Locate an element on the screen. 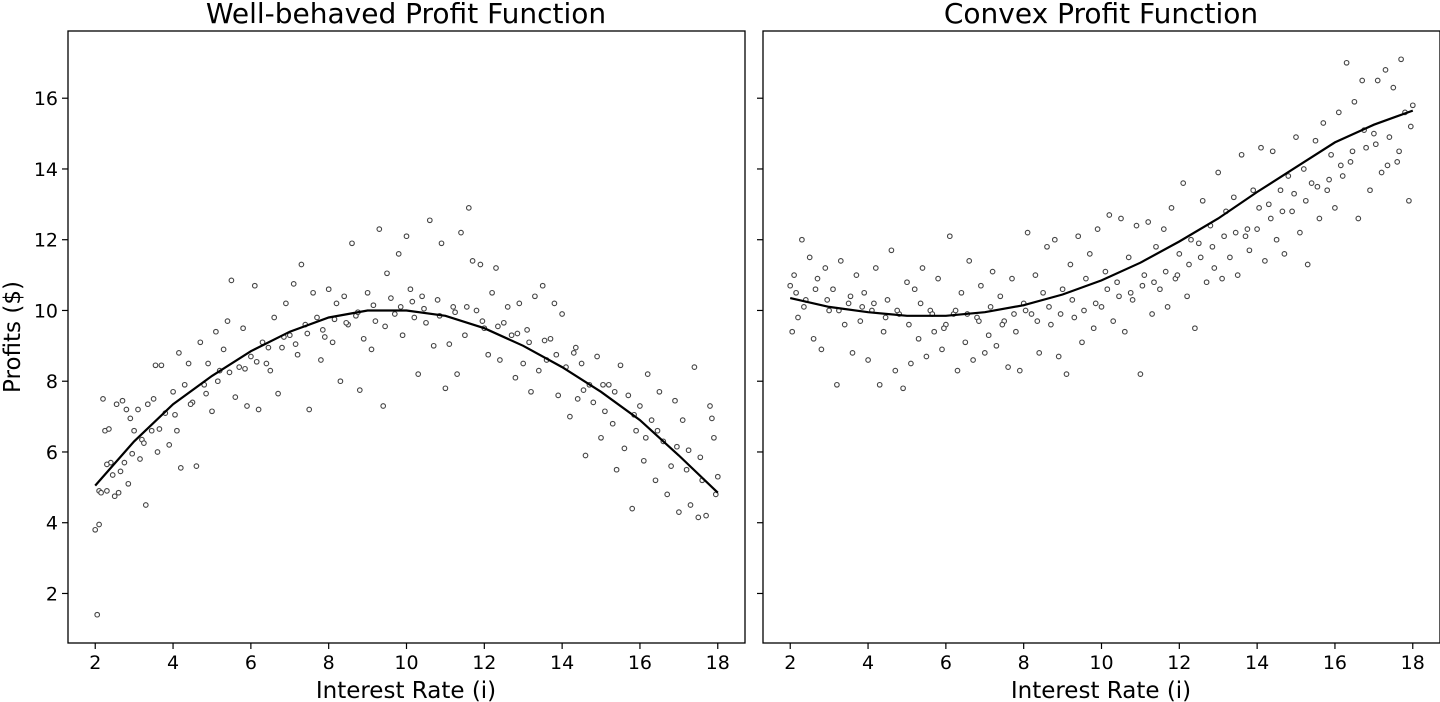 The height and width of the screenshot is (702, 1440). y-tick-label: 12 is located at coordinates (46, 241).